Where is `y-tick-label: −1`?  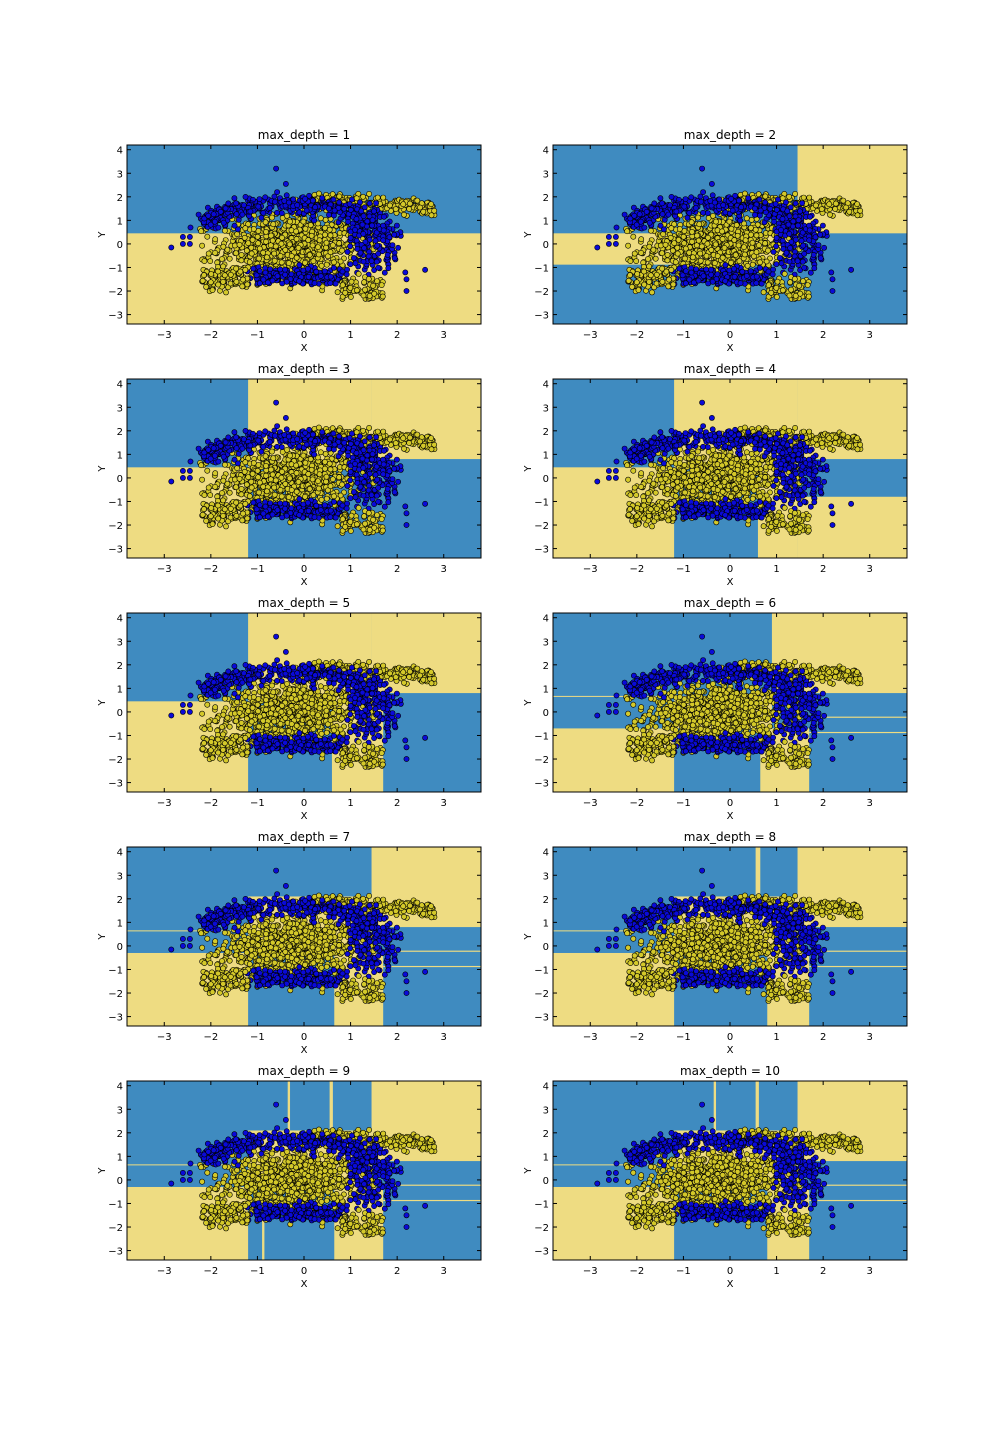
y-tick-label: −1 is located at coordinates (115, 268).